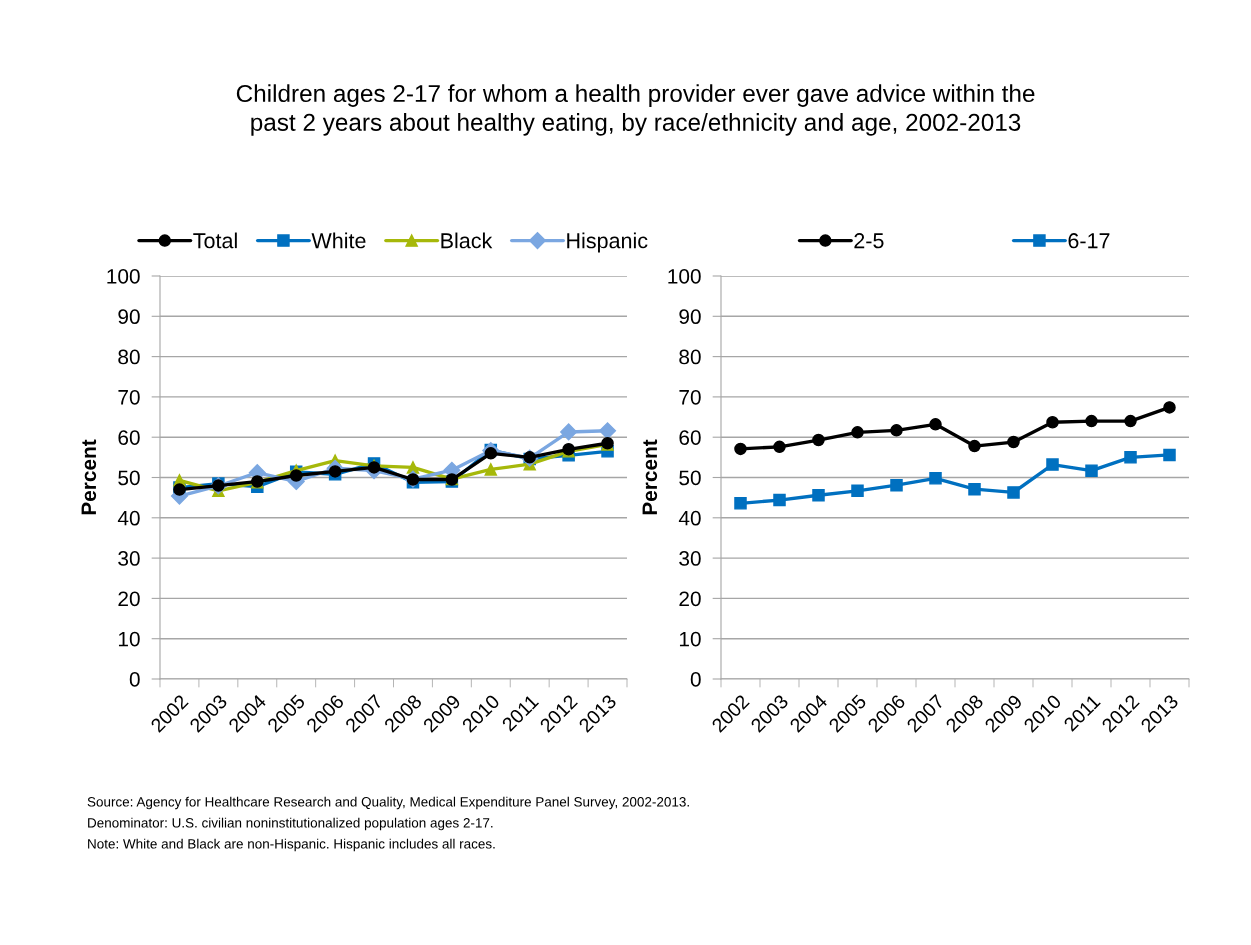 The width and height of the screenshot is (1251, 945). What do you see at coordinates (607, 242) in the screenshot?
I see `legend-label: Hispanic` at bounding box center [607, 242].